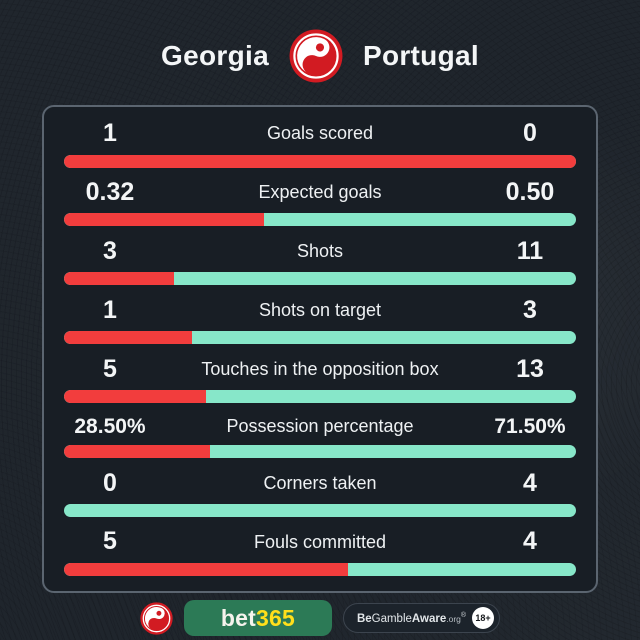 The image size is (640, 640). Describe the element at coordinates (110, 191) in the screenshot. I see `home-value: 0.32` at that location.